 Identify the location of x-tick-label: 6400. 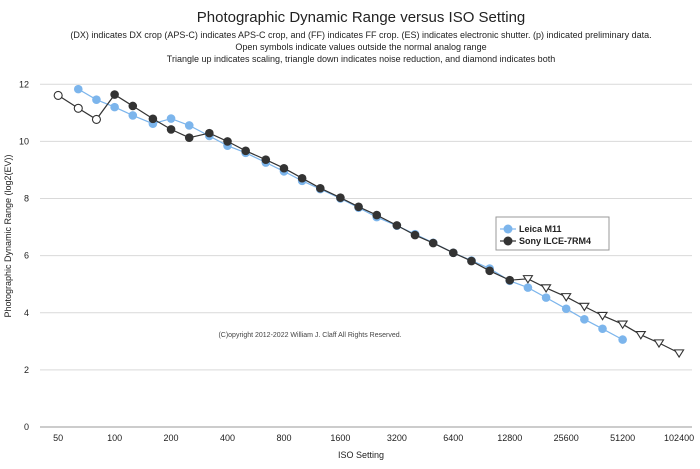
(453, 438).